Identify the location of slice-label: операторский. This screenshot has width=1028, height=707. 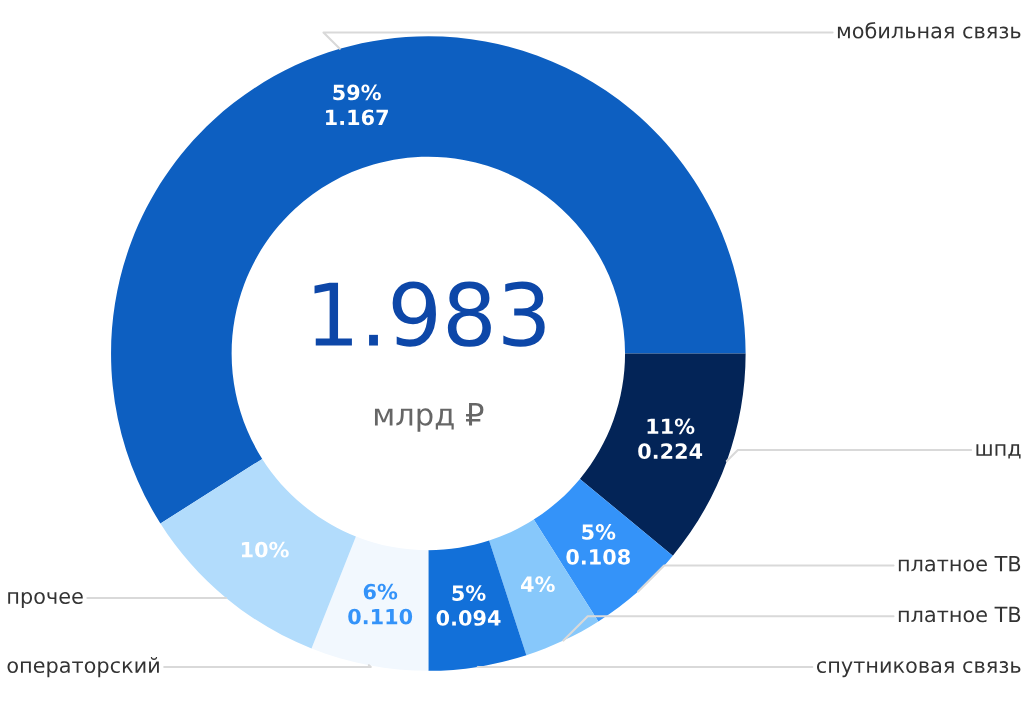
(83, 667).